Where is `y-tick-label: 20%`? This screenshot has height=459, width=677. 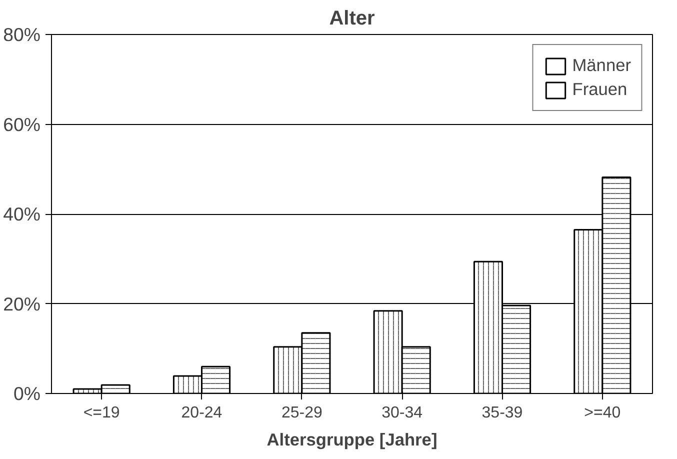 y-tick-label: 20% is located at coordinates (22, 303).